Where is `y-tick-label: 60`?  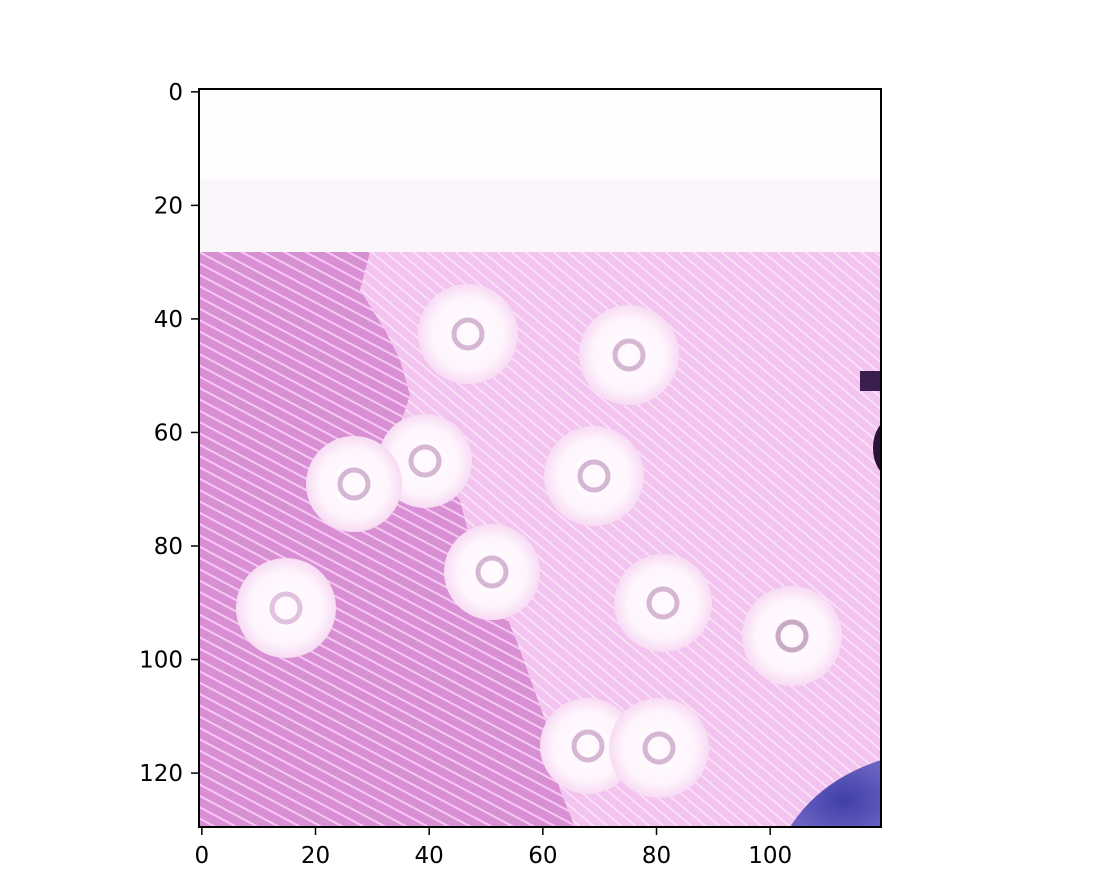
y-tick-label: 60 is located at coordinates (168, 433).